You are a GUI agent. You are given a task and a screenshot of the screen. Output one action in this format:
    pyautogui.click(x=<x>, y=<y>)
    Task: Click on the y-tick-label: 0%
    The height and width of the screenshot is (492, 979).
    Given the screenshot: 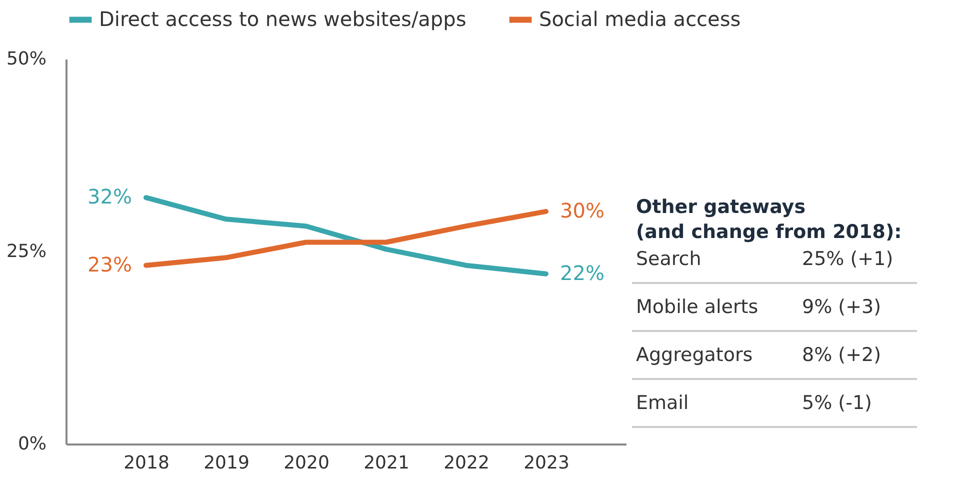 What is the action you would take?
    pyautogui.click(x=32, y=444)
    